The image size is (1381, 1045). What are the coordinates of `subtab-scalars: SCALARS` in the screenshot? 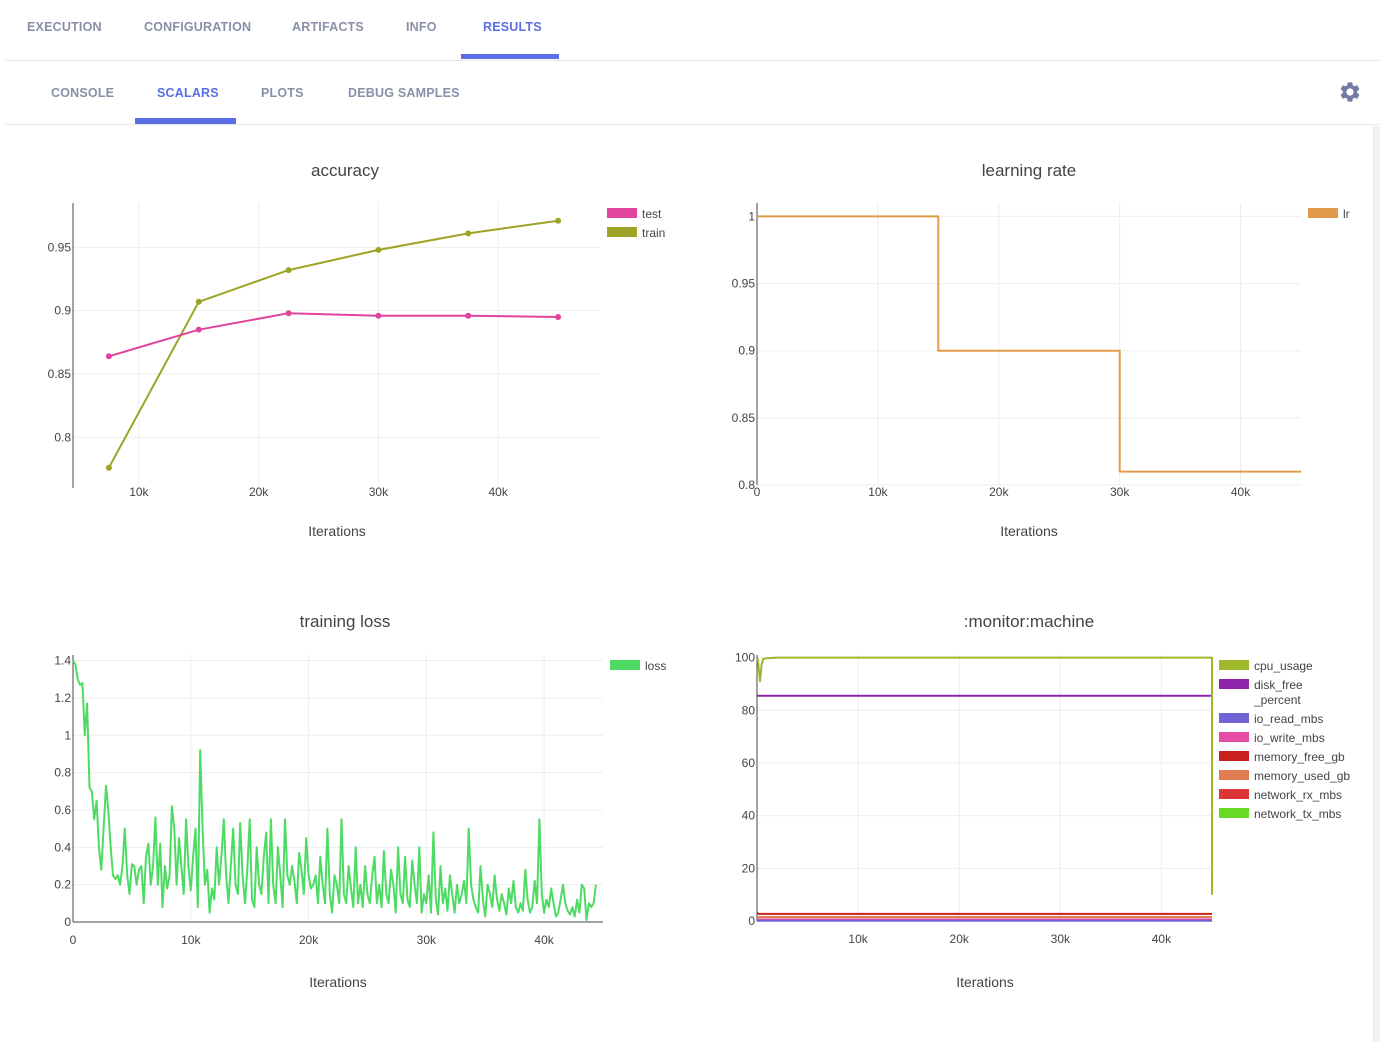 It's located at (188, 93).